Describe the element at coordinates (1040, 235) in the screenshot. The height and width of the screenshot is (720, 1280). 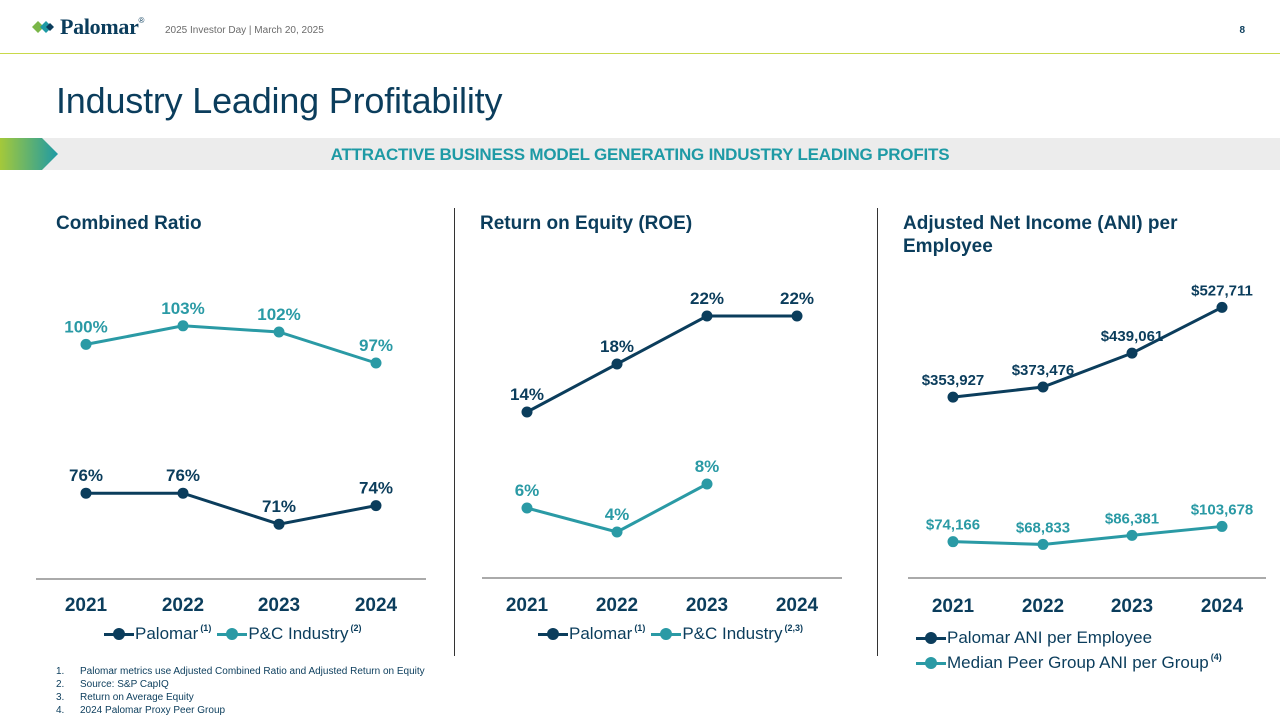
I see `ani-title: Adjusted Net Income (ANI) per Employee` at that location.